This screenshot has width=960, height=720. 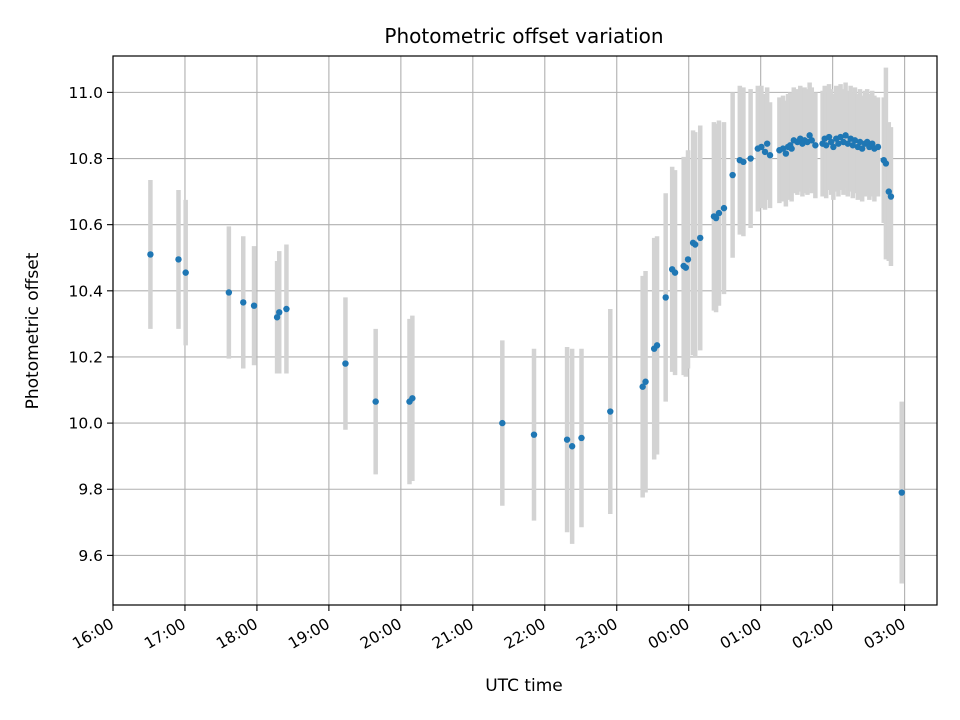 What do you see at coordinates (85, 93) in the screenshot?
I see `y-tick-label: 11.0` at bounding box center [85, 93].